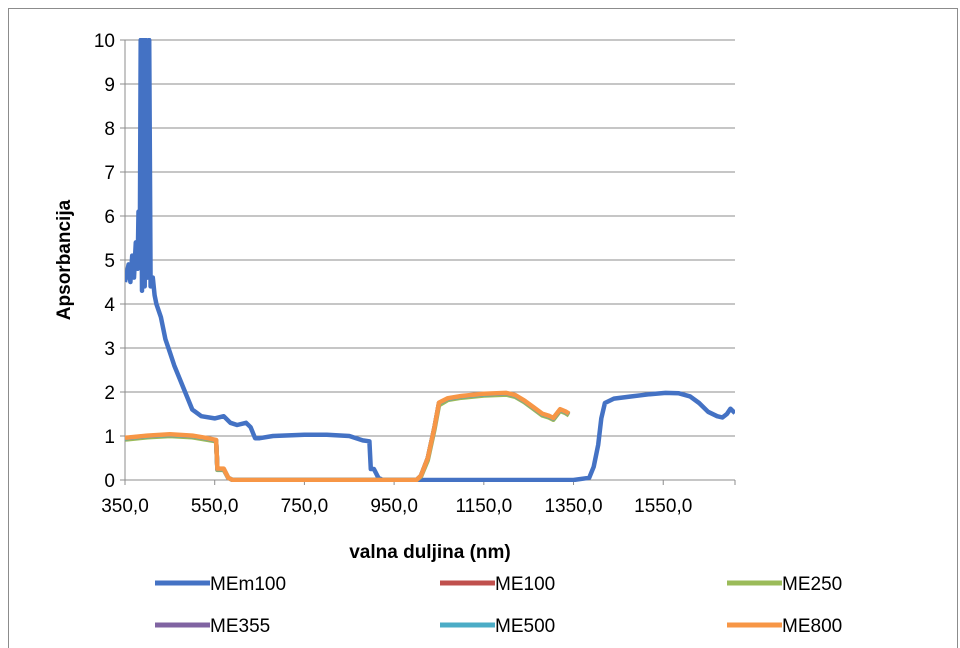 The width and height of the screenshot is (960, 648). I want to click on x-tick-label: 950,0, so click(394, 506).